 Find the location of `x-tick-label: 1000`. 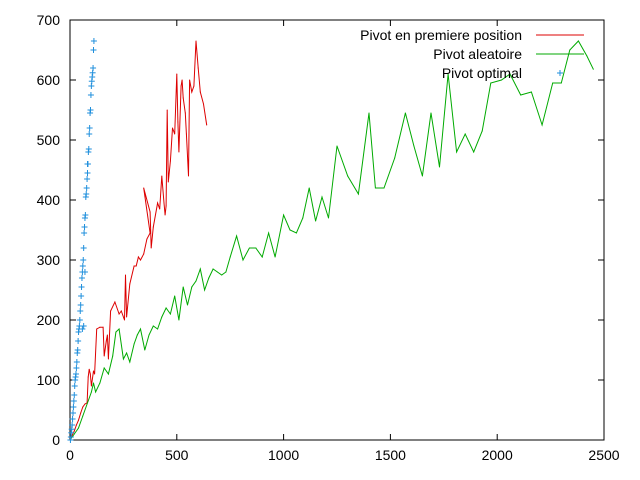

x-tick-label: 1000 is located at coordinates (283, 455).